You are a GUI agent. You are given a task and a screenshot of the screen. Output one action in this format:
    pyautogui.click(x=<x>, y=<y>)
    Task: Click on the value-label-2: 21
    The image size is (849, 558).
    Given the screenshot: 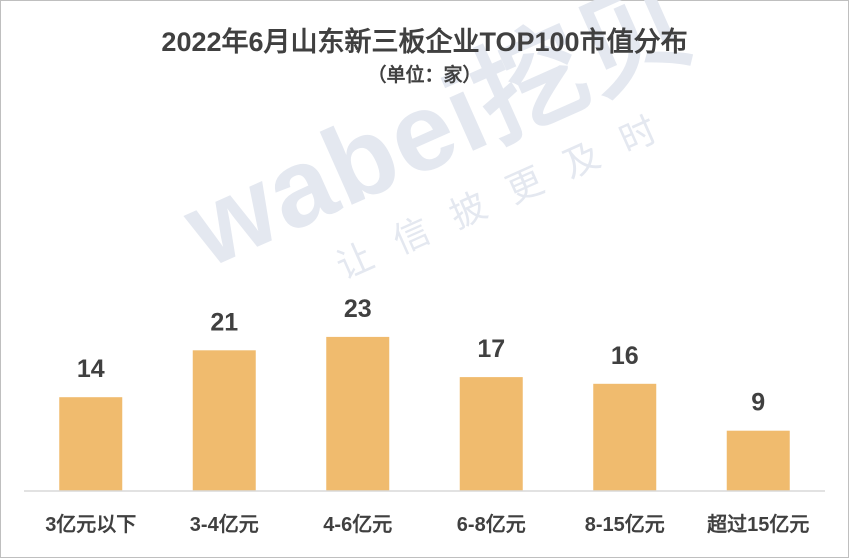 What is the action you would take?
    pyautogui.click(x=224, y=322)
    